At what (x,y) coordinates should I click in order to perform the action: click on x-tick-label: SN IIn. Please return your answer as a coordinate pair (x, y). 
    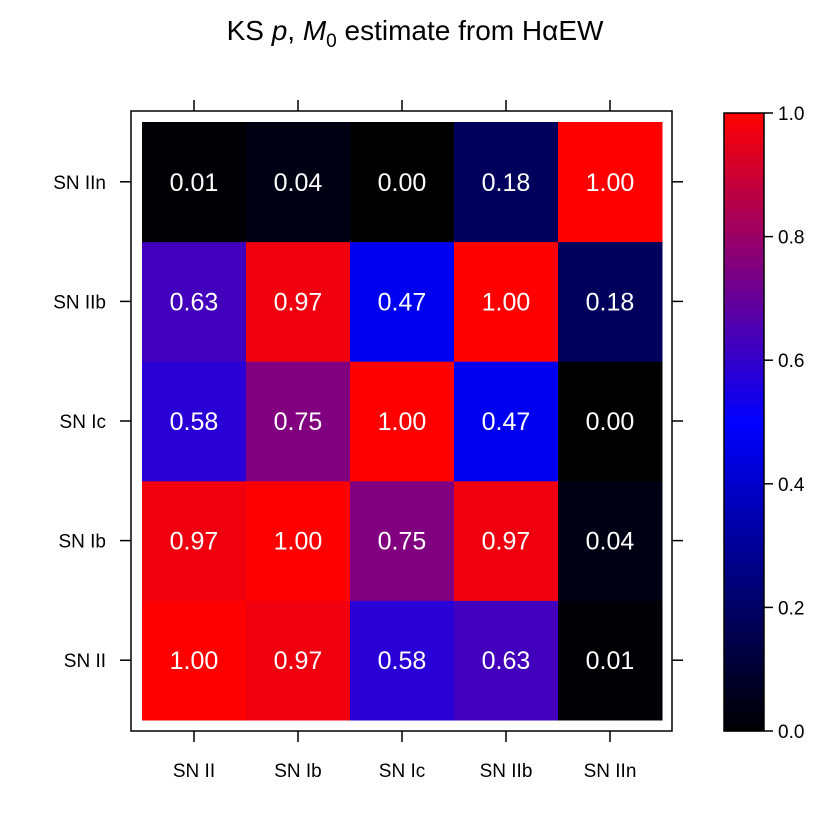
    Looking at the image, I should click on (610, 771).